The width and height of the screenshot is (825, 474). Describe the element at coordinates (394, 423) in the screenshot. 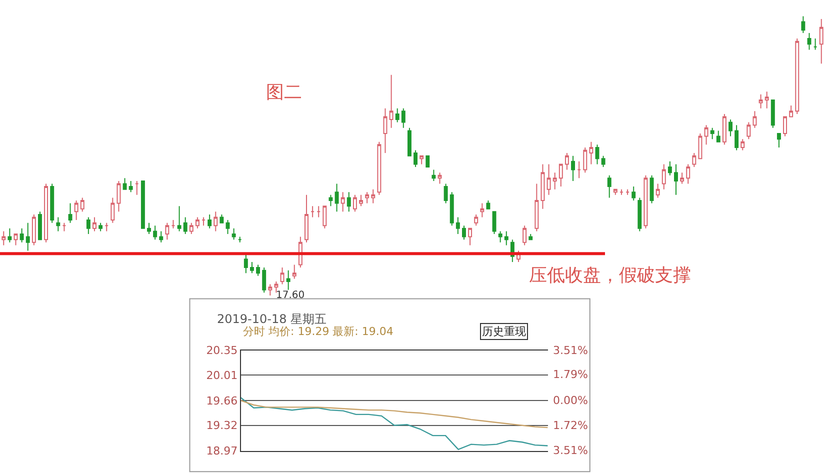

I see `line-series` at that location.